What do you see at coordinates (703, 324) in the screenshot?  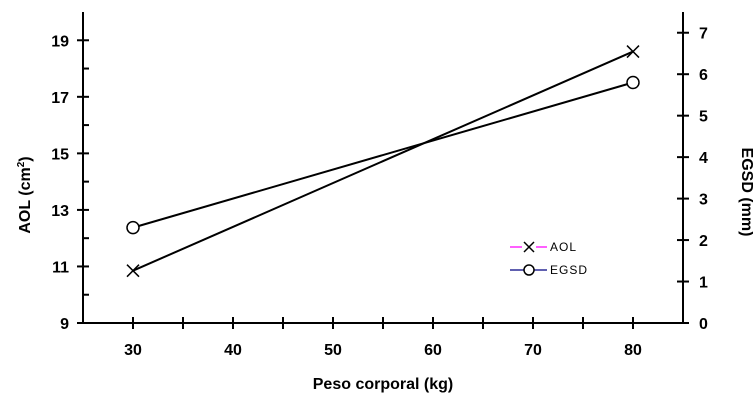 I see `y-right-tick-label: 0` at bounding box center [703, 324].